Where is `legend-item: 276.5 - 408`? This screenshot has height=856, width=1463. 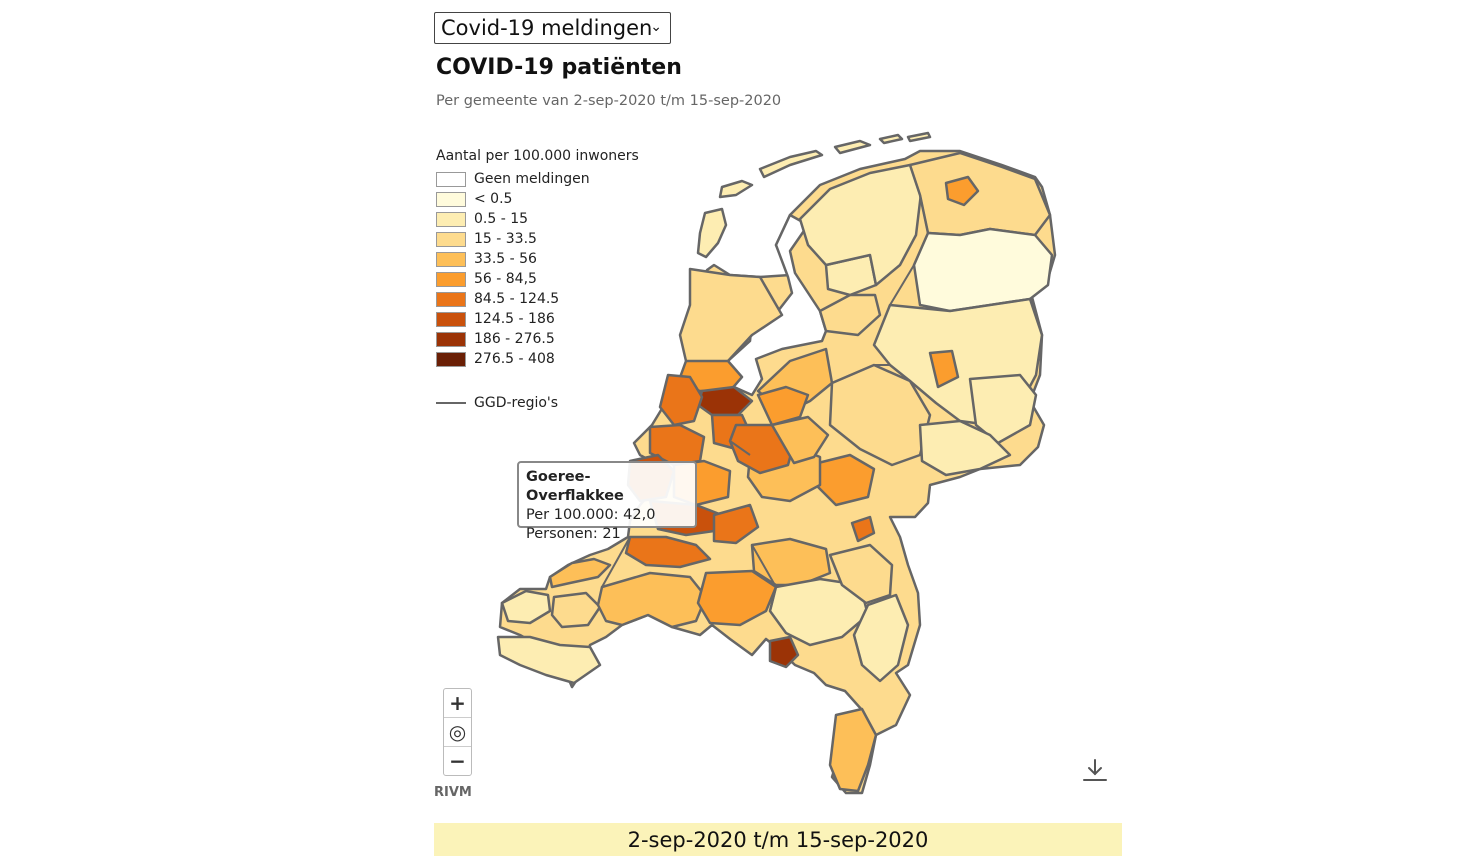 legend-item: 276.5 - 408 is located at coordinates (537, 359).